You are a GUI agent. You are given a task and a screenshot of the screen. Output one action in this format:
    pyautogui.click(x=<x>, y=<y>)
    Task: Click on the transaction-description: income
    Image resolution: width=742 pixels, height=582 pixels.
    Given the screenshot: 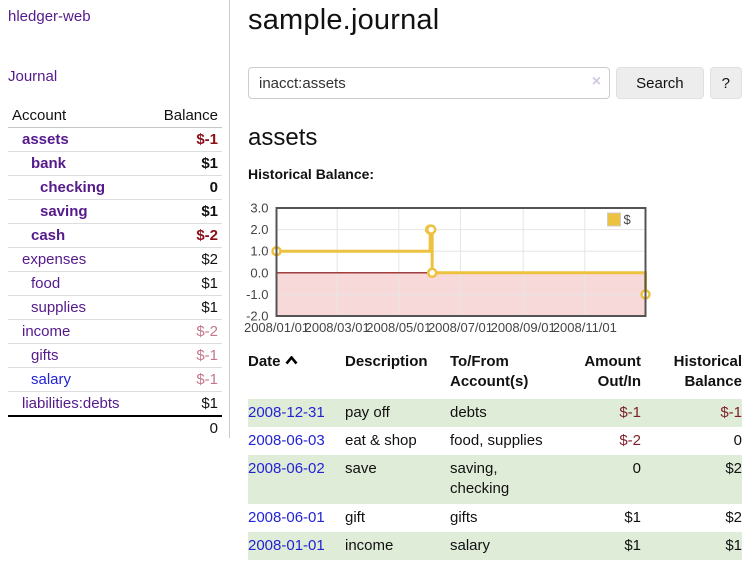 What is the action you would take?
    pyautogui.click(x=369, y=545)
    